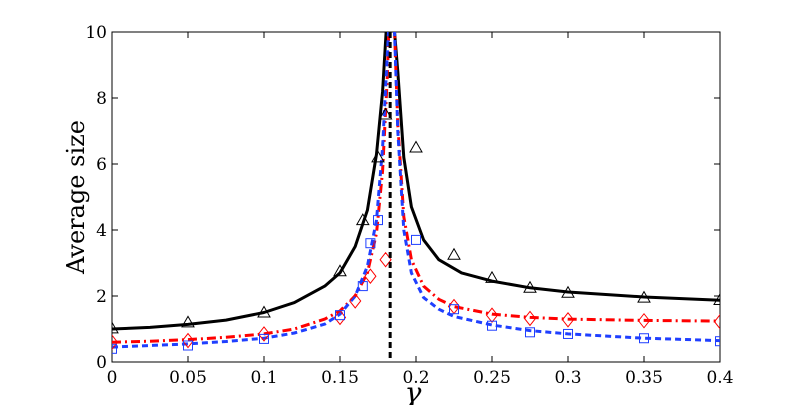 Image resolution: width=789 pixels, height=405 pixels. What do you see at coordinates (101, 99) in the screenshot?
I see `y-tick-label: 8` at bounding box center [101, 99].